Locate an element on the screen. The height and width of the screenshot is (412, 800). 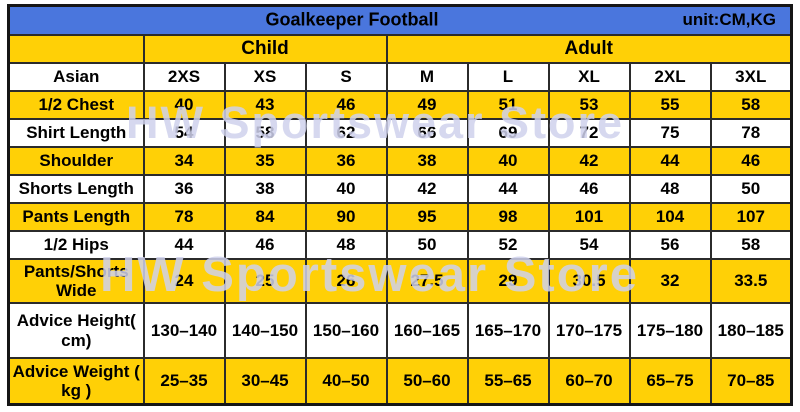
value-cell: 52 is located at coordinates (508, 245).